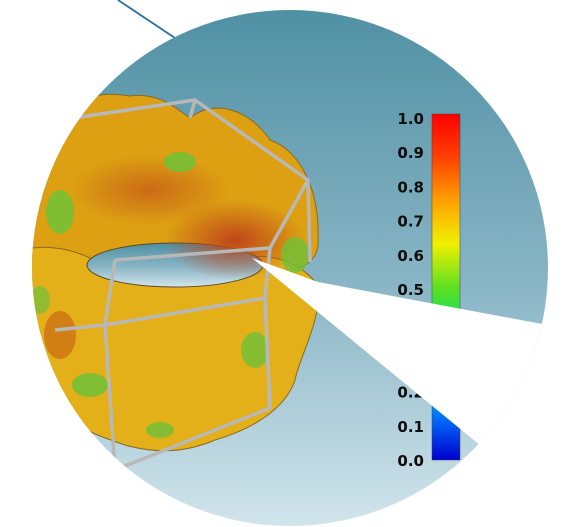  I want to click on colorbar-tick-label: 0.0, so click(410, 461).